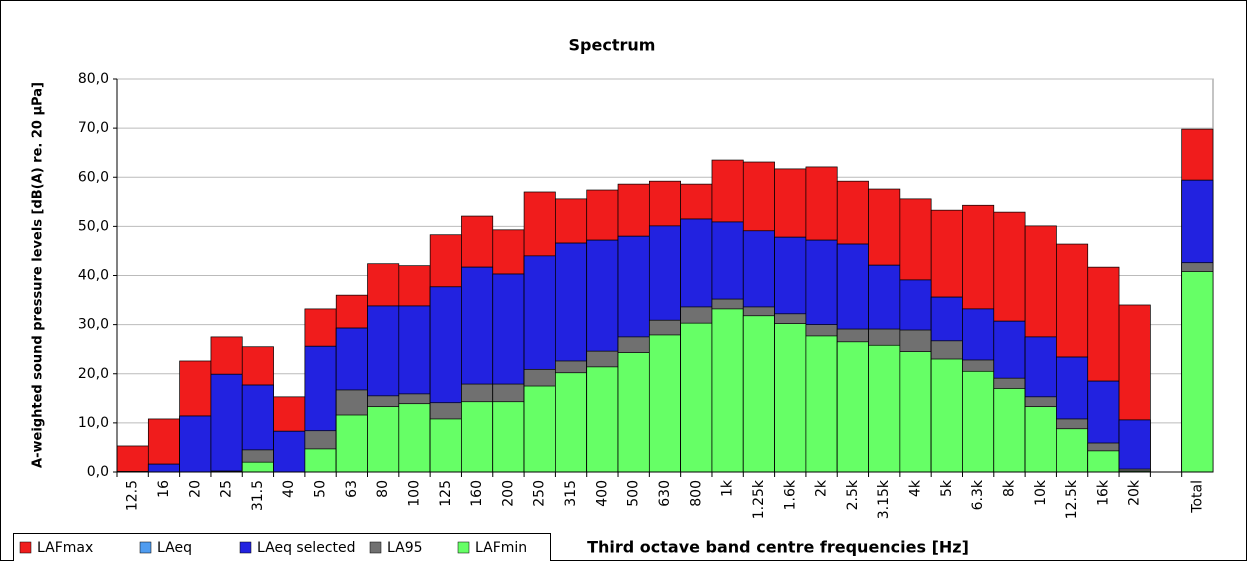 This screenshot has height=565, width=1247. What do you see at coordinates (306, 548) in the screenshot?
I see `legend-label: LAeq selected` at bounding box center [306, 548].